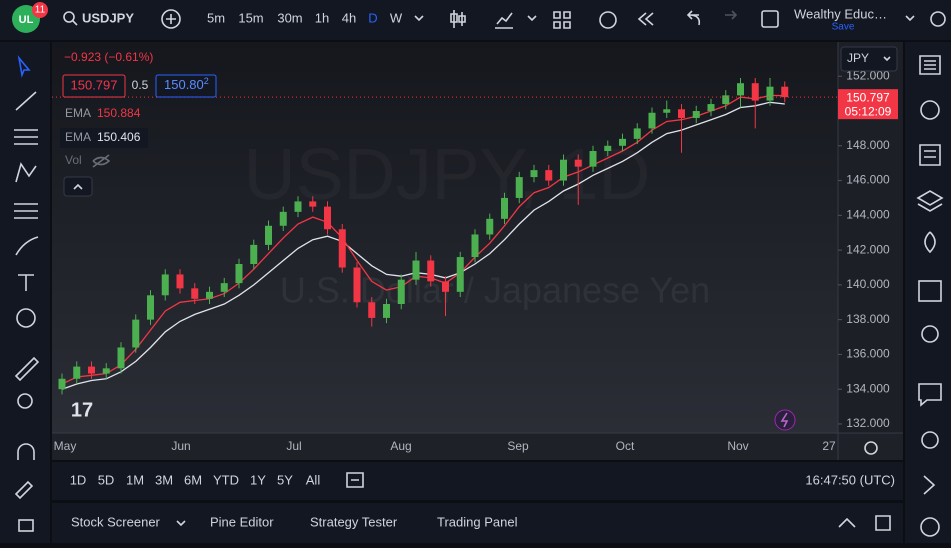  Describe the element at coordinates (693, 18) in the screenshot. I see `undo` at that location.